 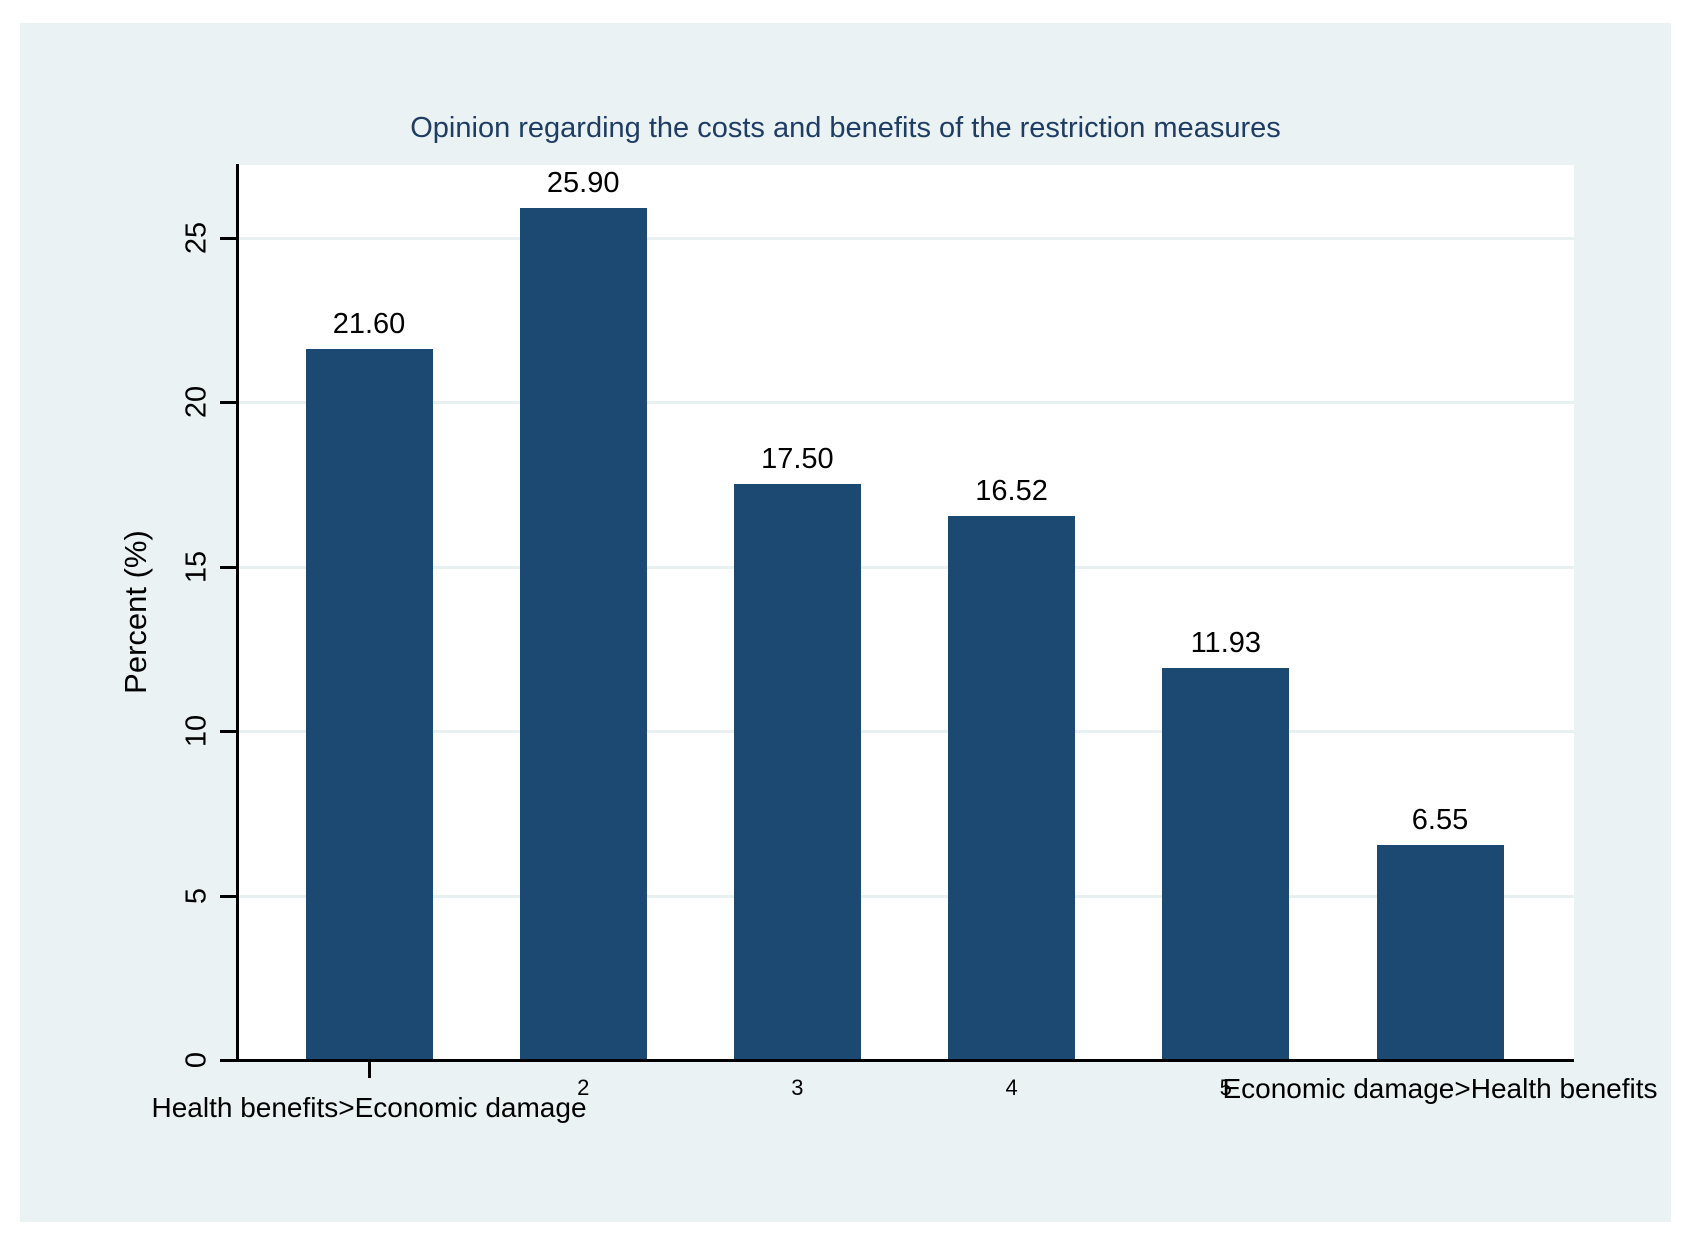 I want to click on y-tick-label: 15, so click(x=196, y=566).